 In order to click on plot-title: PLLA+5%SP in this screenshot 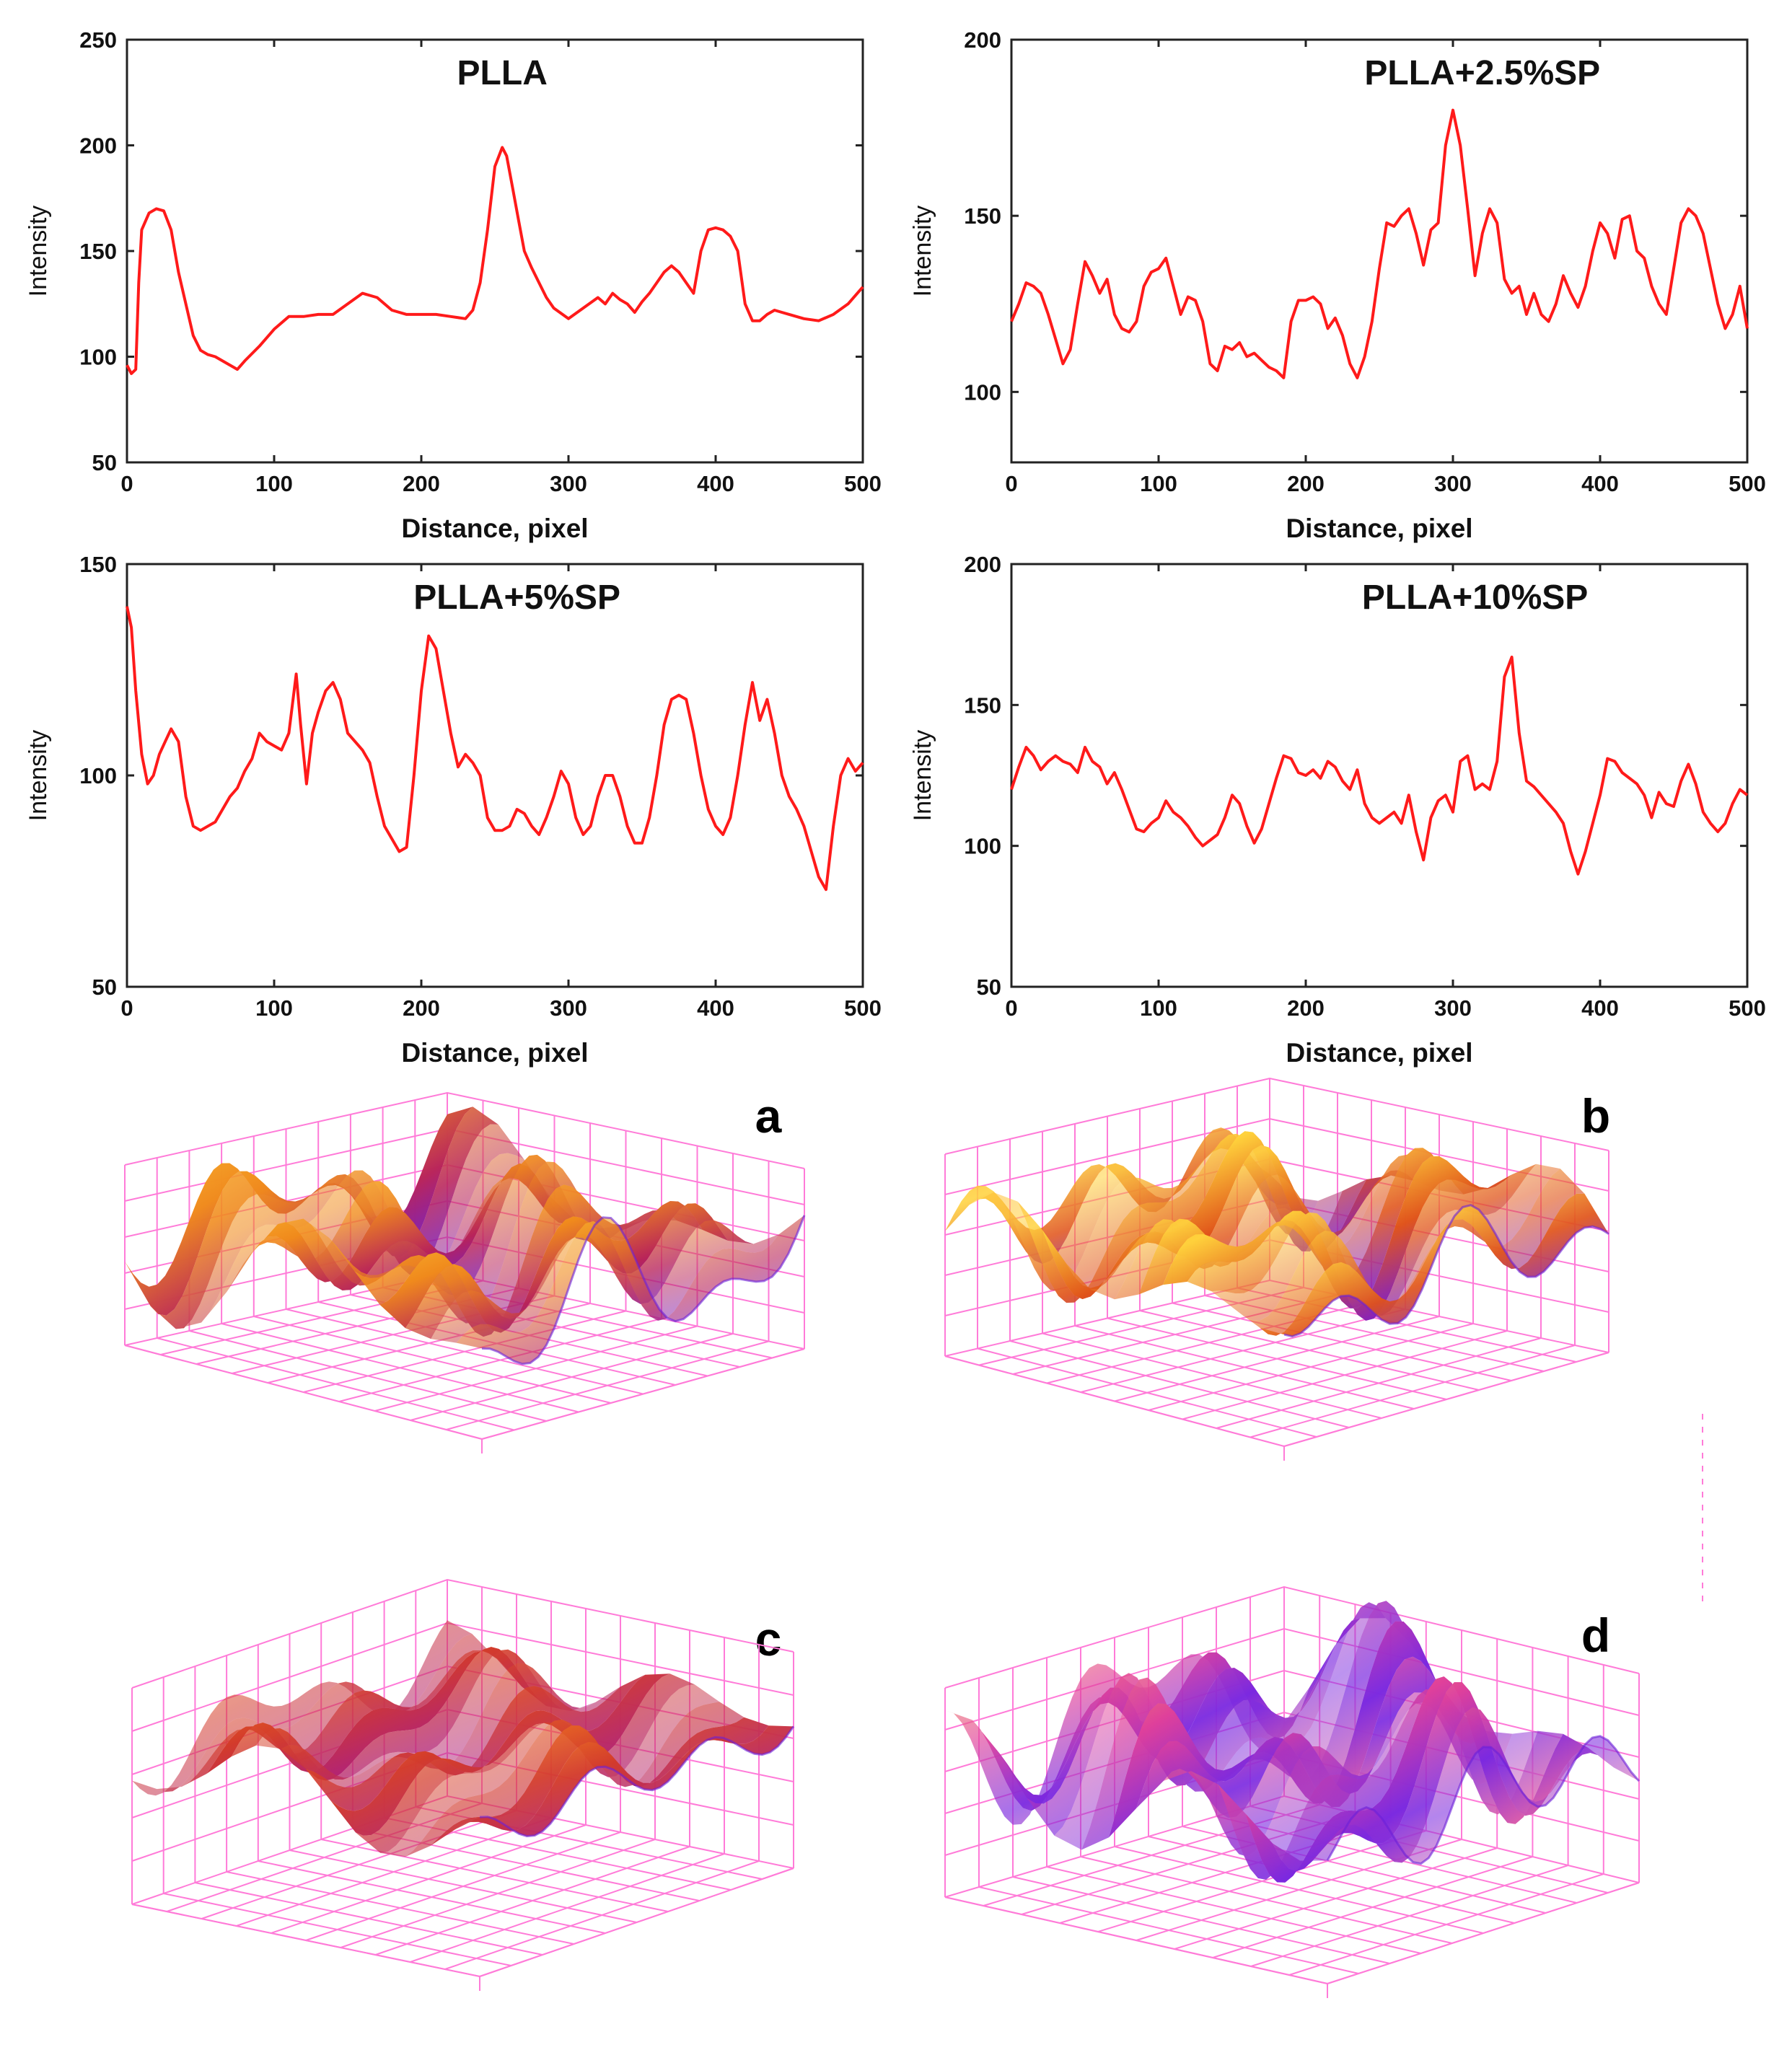, I will do `click(516, 598)`.